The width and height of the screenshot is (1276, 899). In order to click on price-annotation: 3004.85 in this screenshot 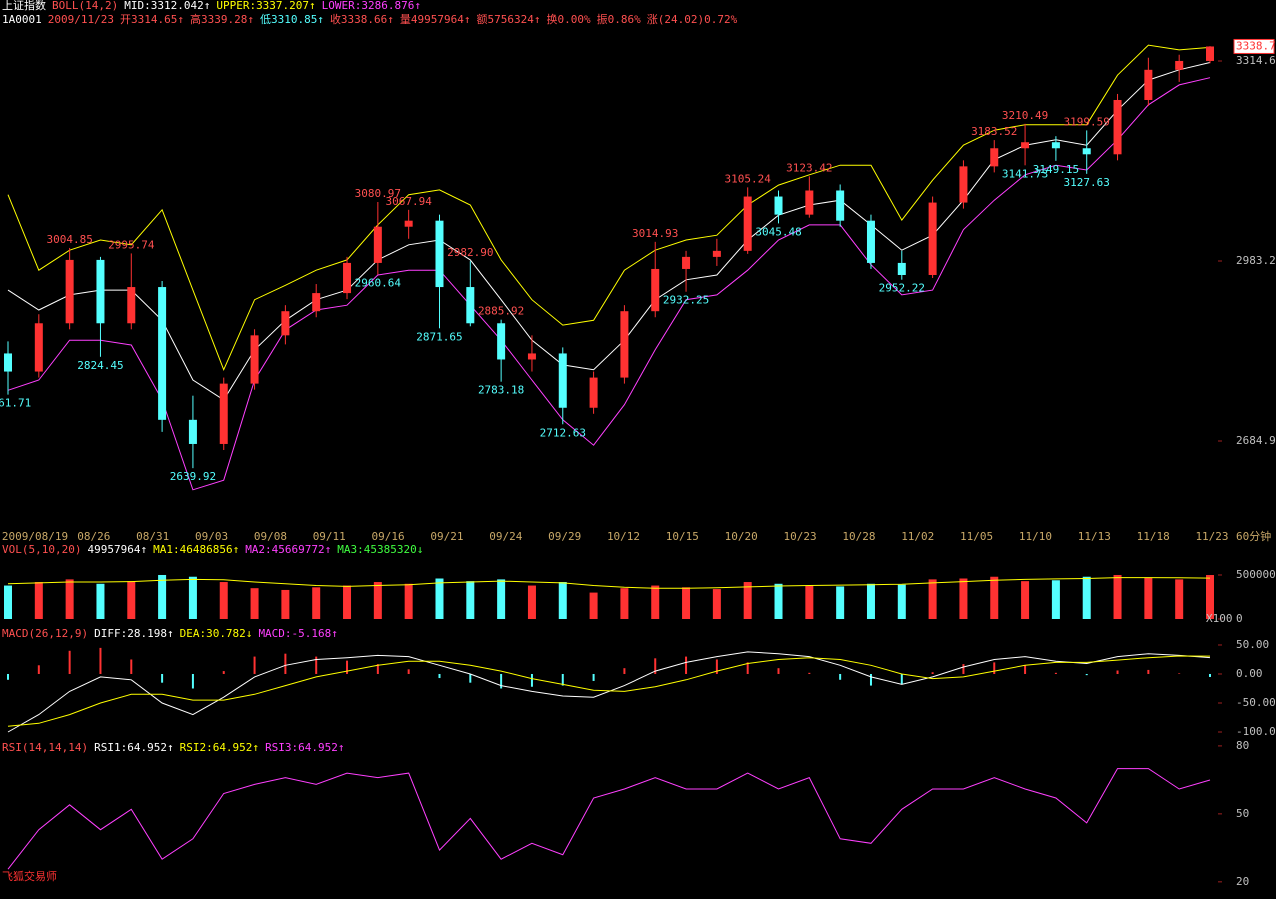, I will do `click(69, 239)`.